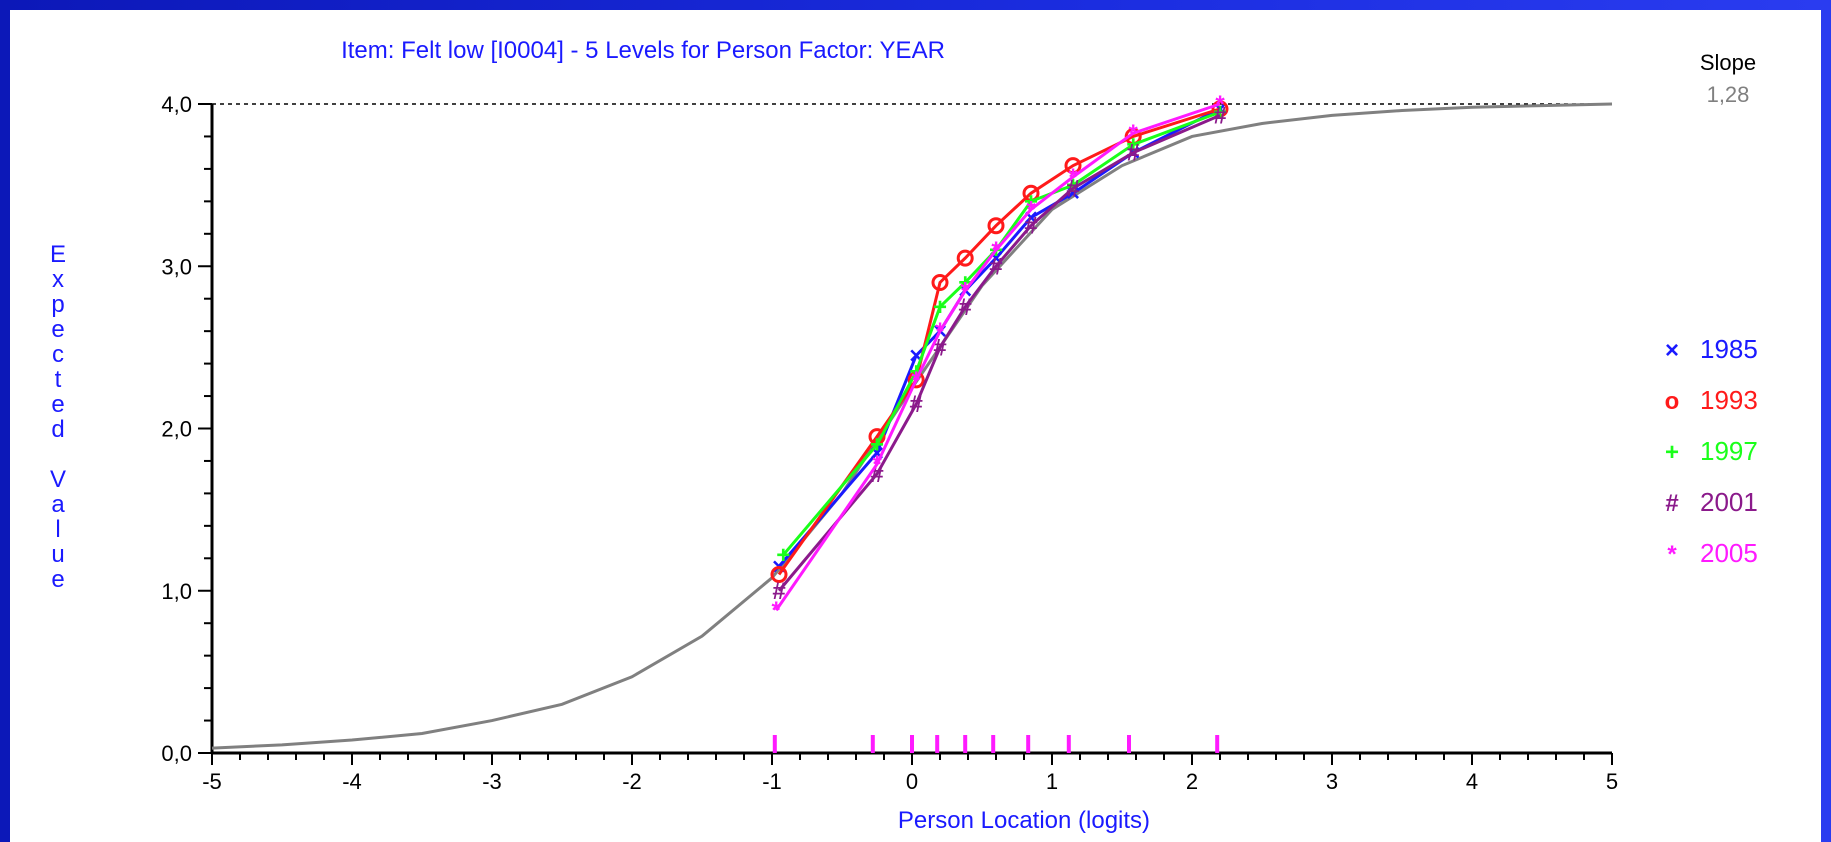 This screenshot has height=842, width=1831. Describe the element at coordinates (1192, 781) in the screenshot. I see `x-tick-label: 2` at that location.